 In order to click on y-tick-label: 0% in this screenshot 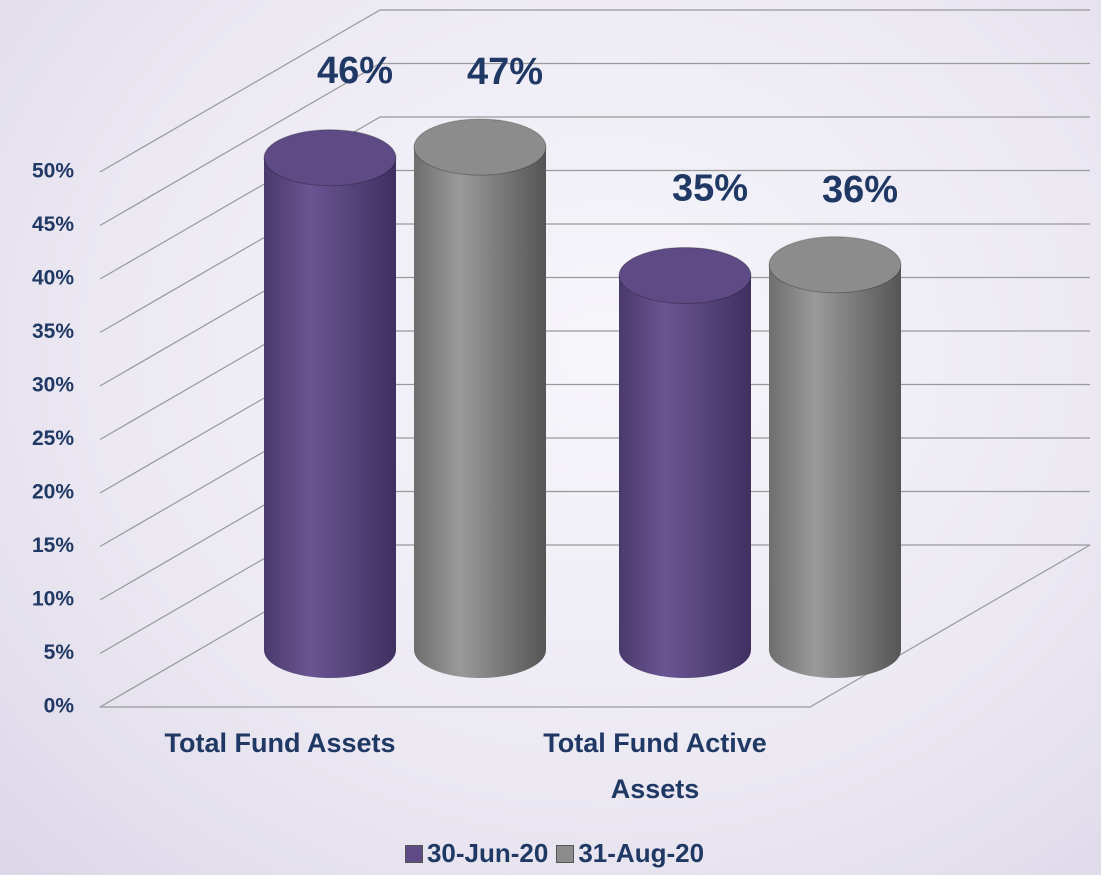, I will do `click(59, 706)`.